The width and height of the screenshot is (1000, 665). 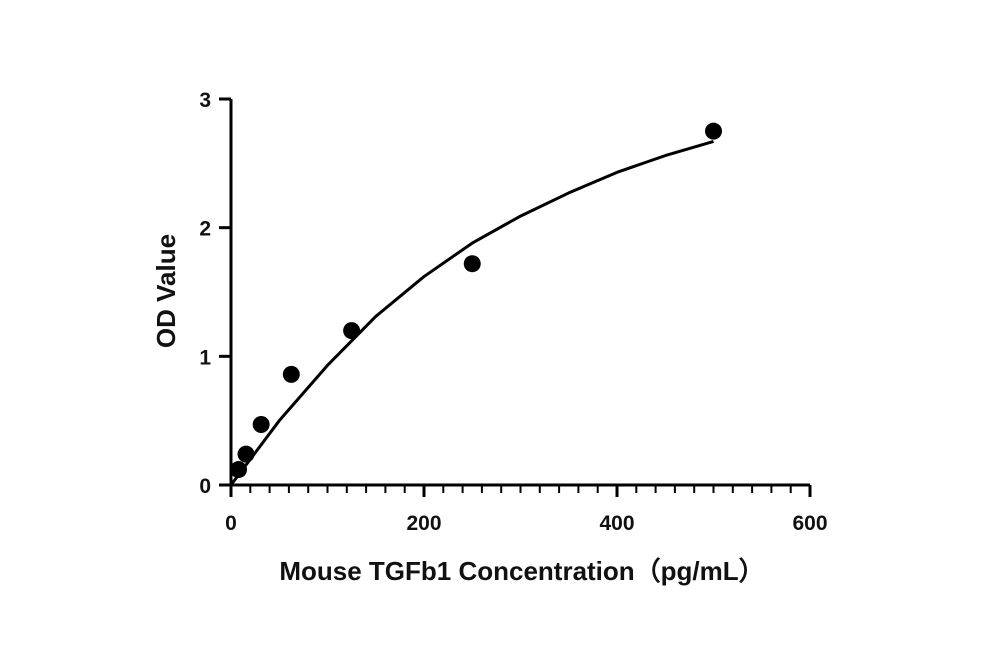 I want to click on x-tick-label: 400, so click(x=616, y=523).